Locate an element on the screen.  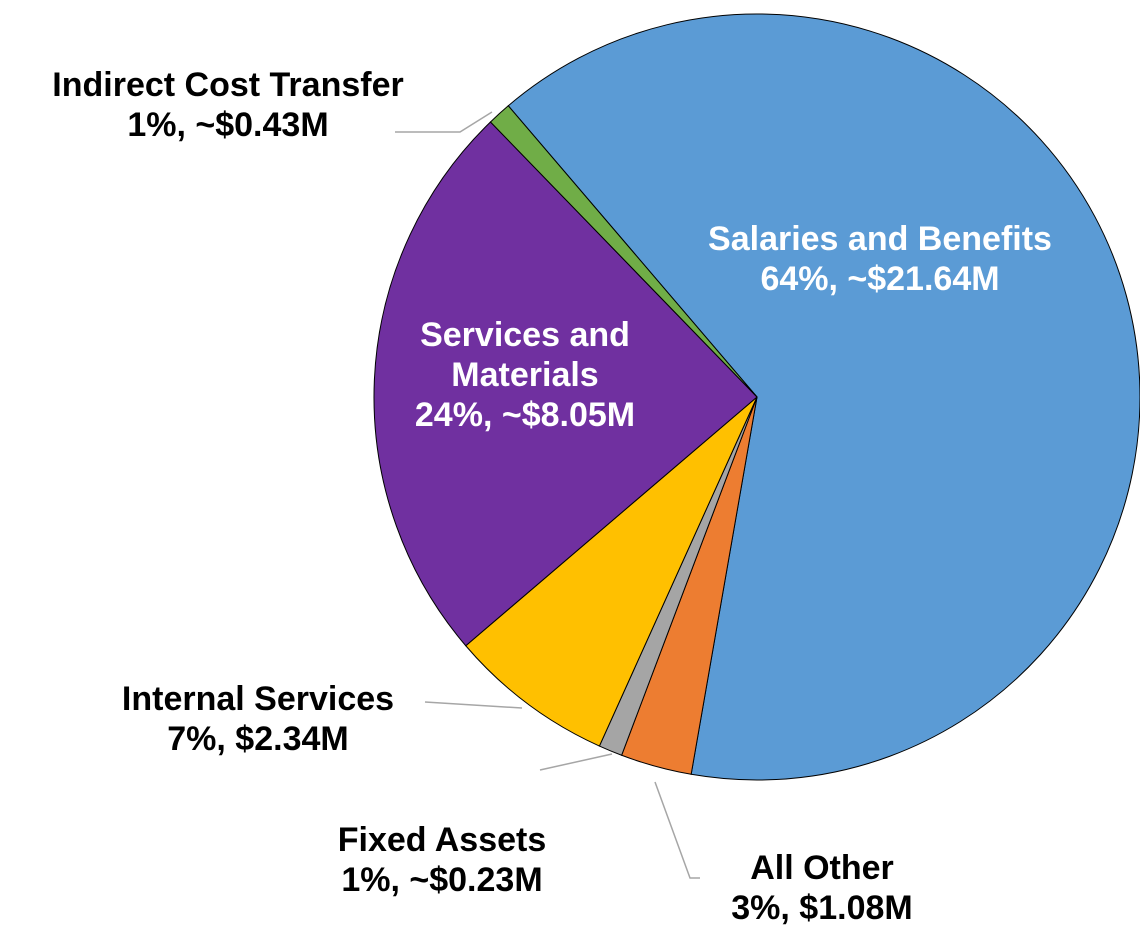
category-name: Internal Services is located at coordinates (258, 699).